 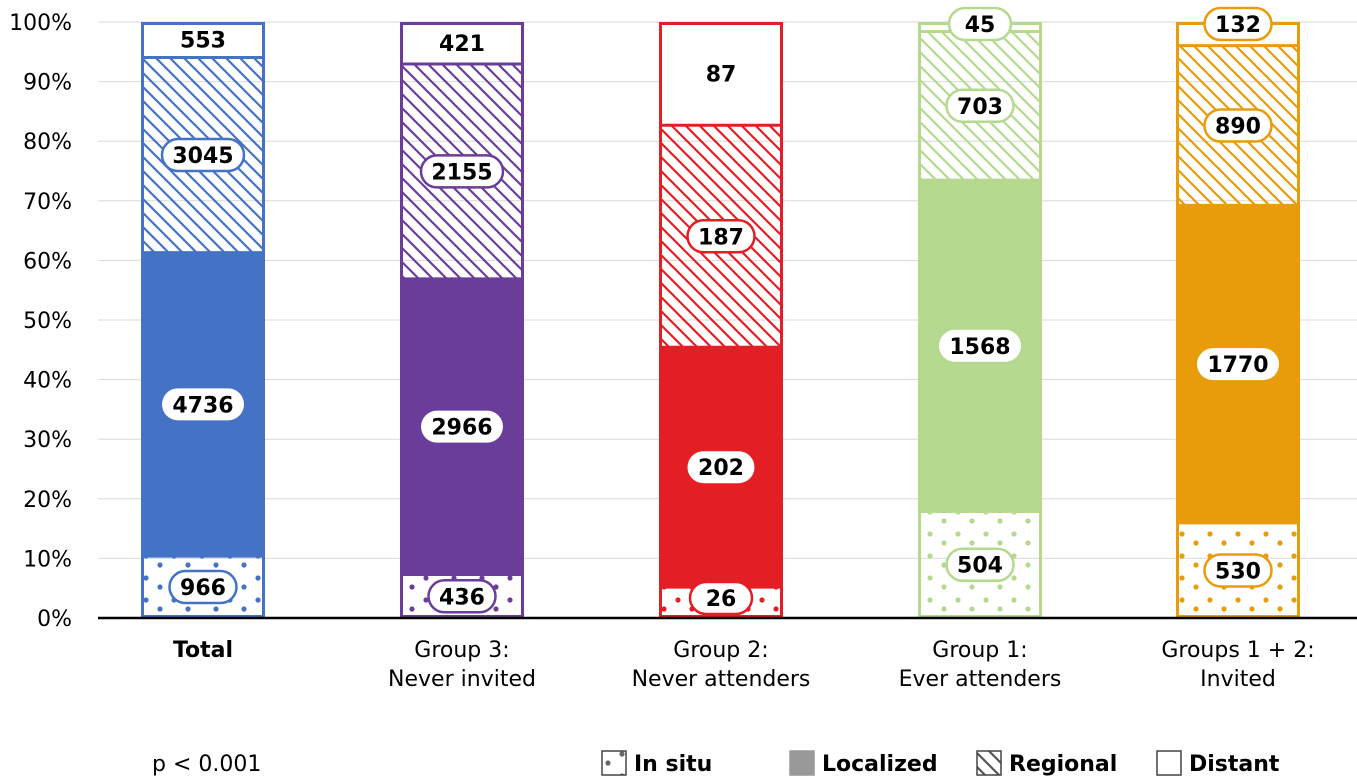 I want to click on data-label: 1770, so click(x=1237, y=365).